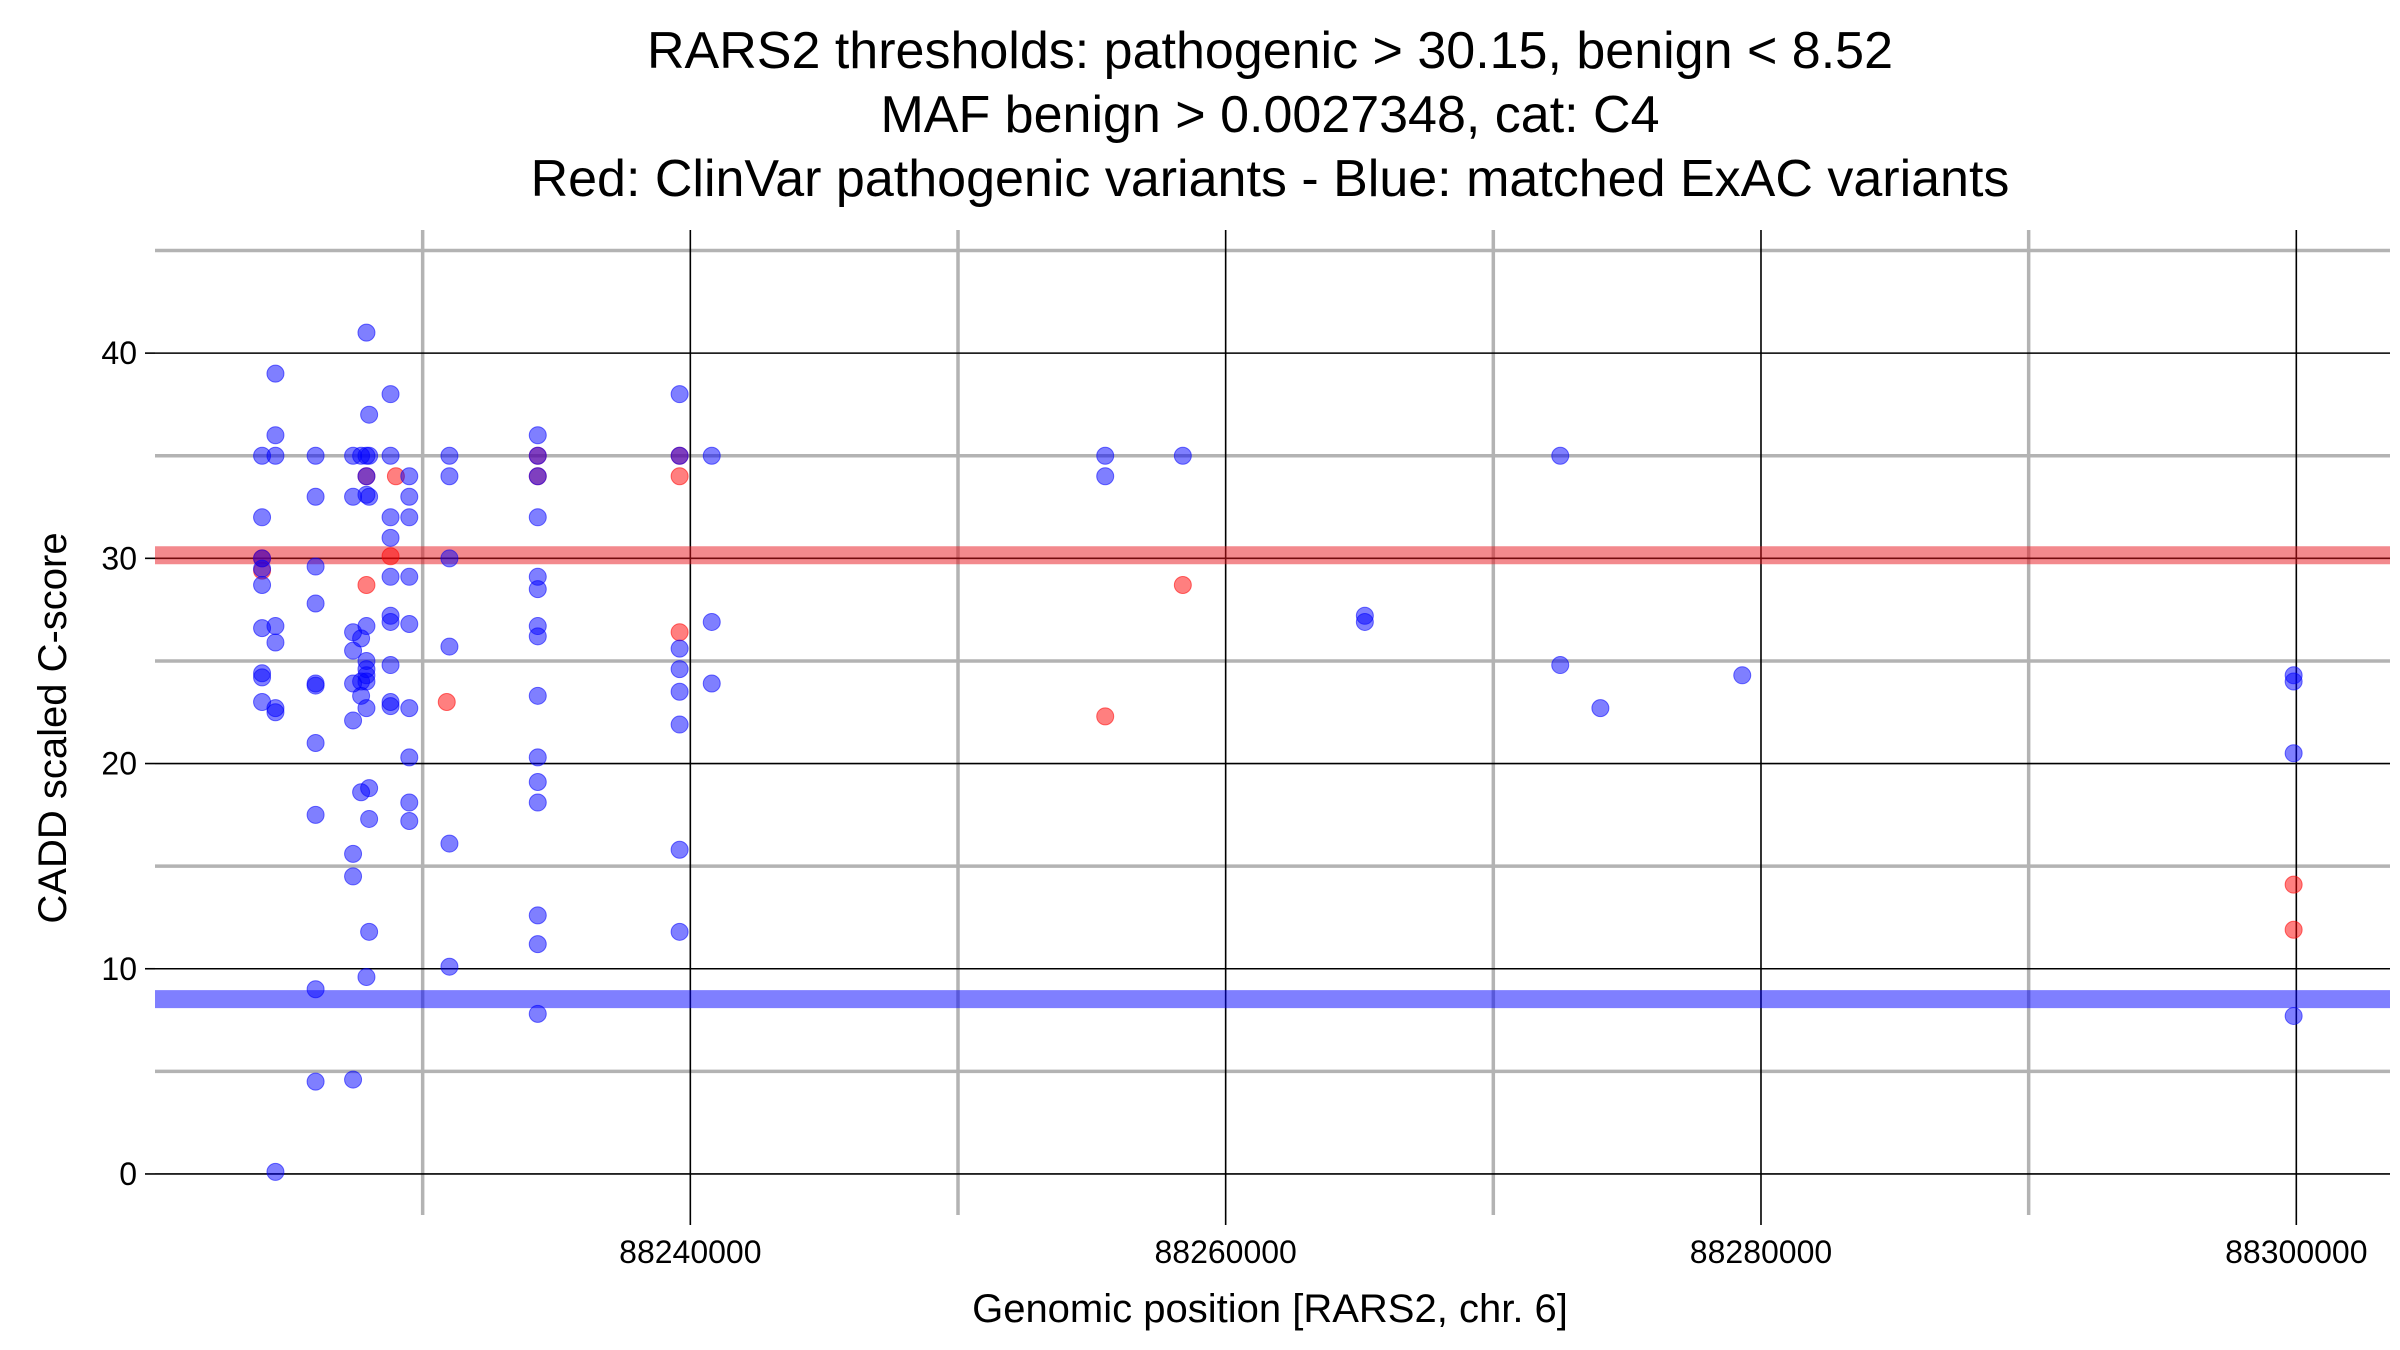  I want to click on title-line-2: MAF benign > 0.0027348, cat: C4, so click(1269, 115).